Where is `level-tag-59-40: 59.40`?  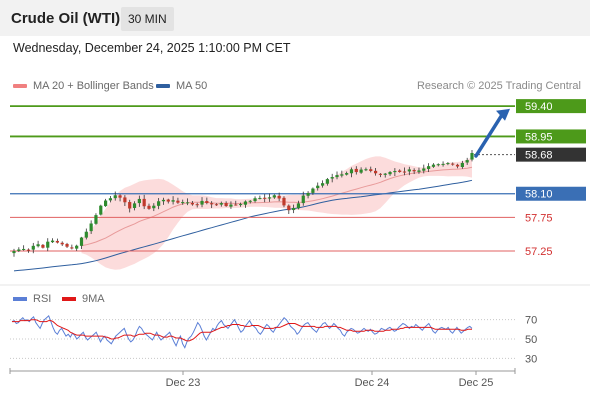
level-tag-59-40: 59.40 is located at coordinates (539, 107).